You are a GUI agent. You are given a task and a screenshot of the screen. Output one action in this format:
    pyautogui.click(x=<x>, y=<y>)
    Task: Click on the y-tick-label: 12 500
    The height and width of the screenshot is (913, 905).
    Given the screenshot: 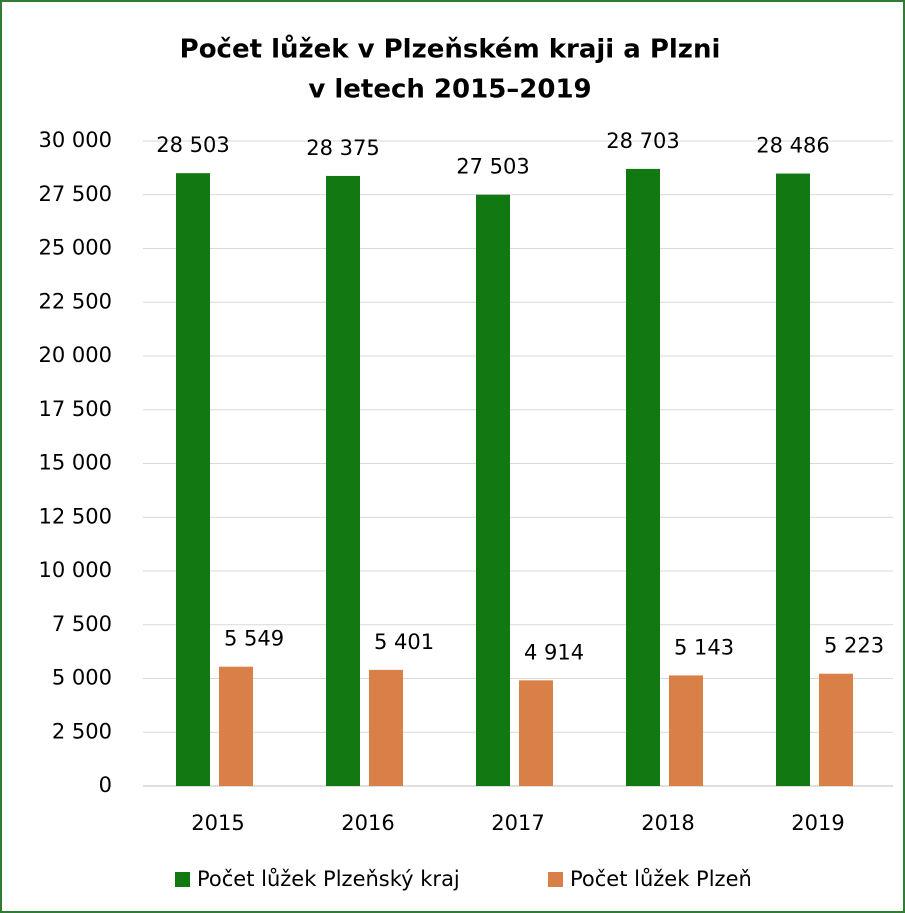 What is the action you would take?
    pyautogui.click(x=75, y=516)
    